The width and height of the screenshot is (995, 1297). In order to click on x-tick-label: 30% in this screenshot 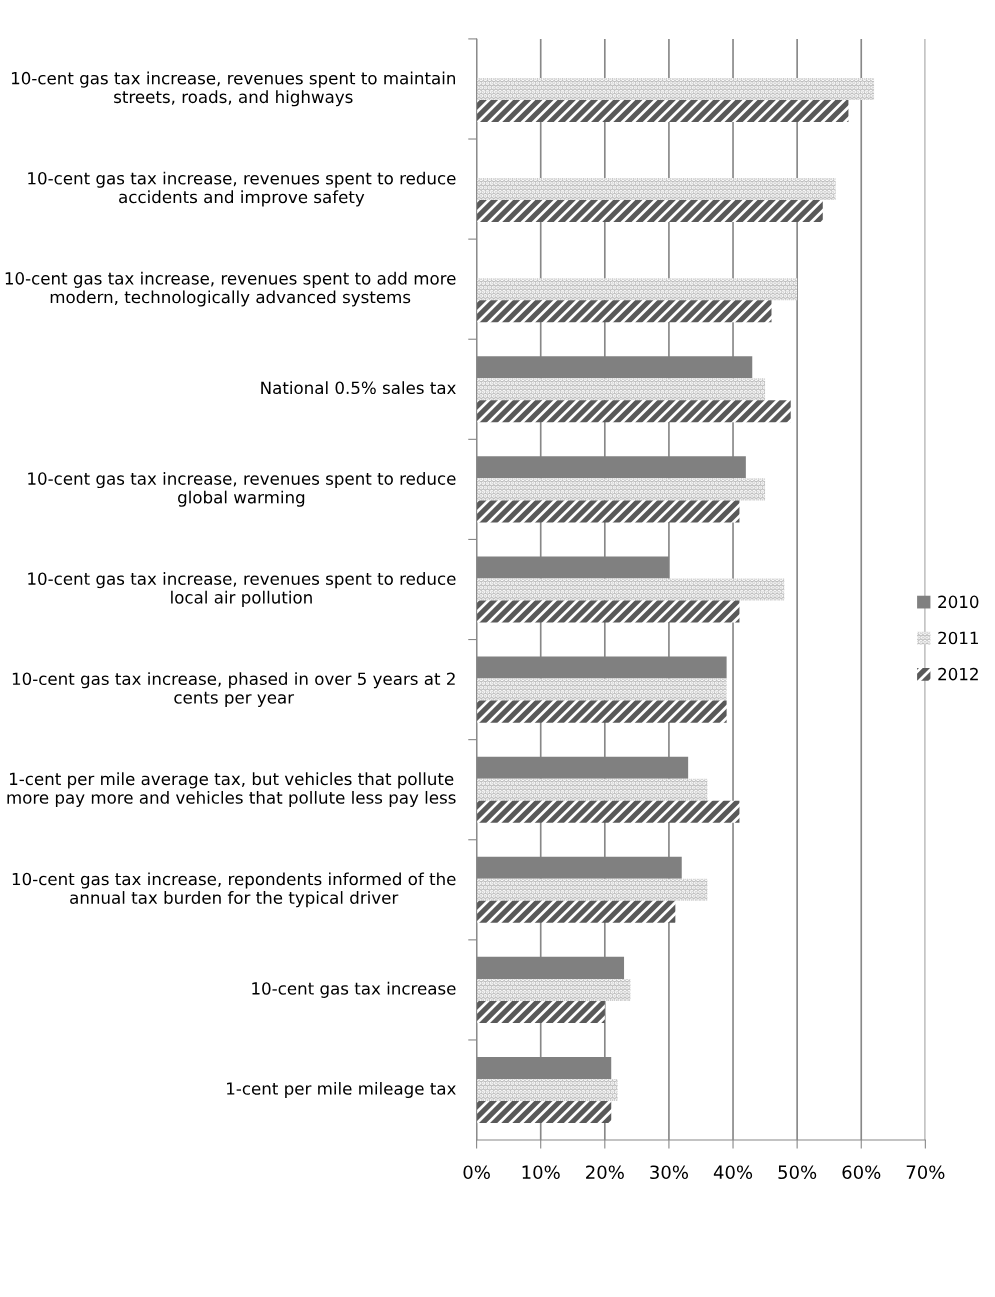, I will do `click(669, 1172)`.